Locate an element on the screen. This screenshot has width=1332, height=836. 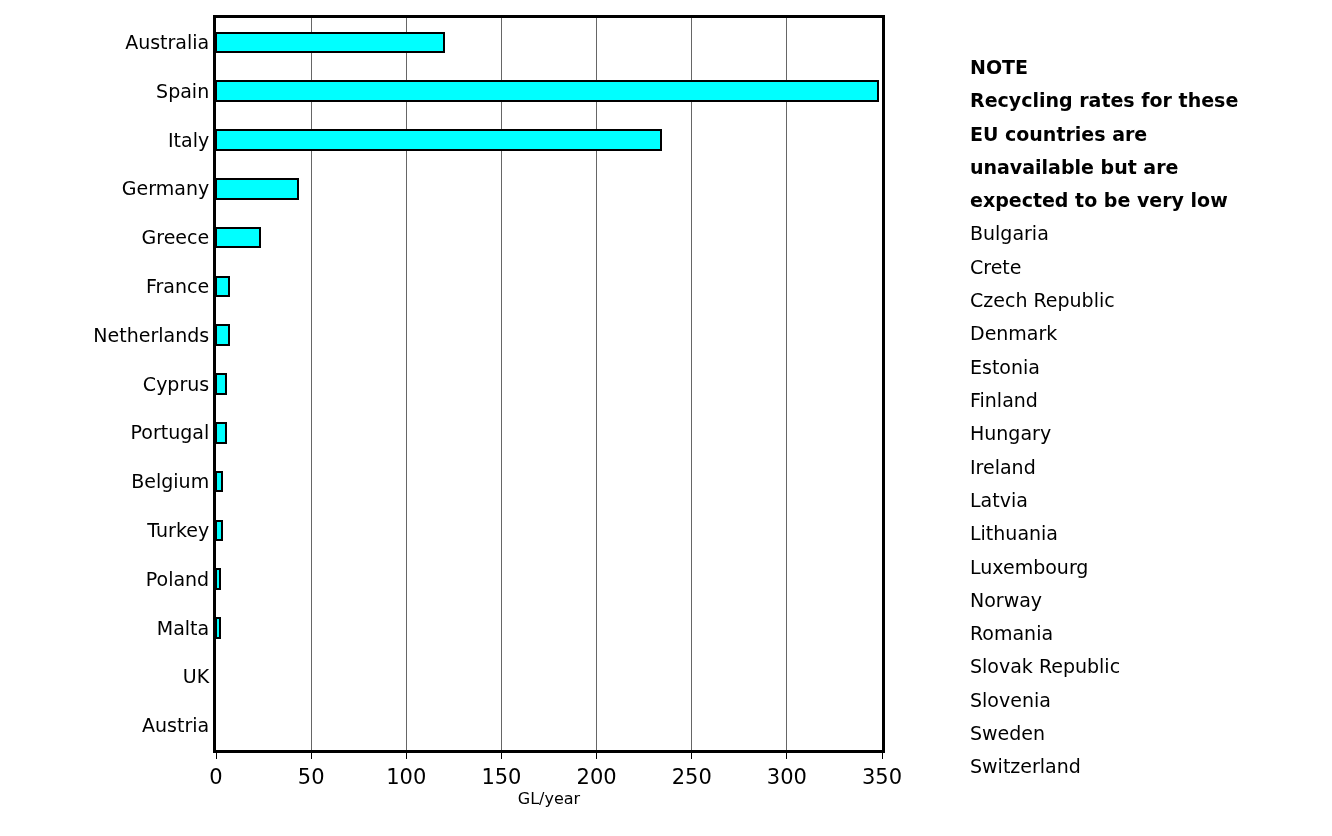
y-tick-label: France is located at coordinates (178, 286).